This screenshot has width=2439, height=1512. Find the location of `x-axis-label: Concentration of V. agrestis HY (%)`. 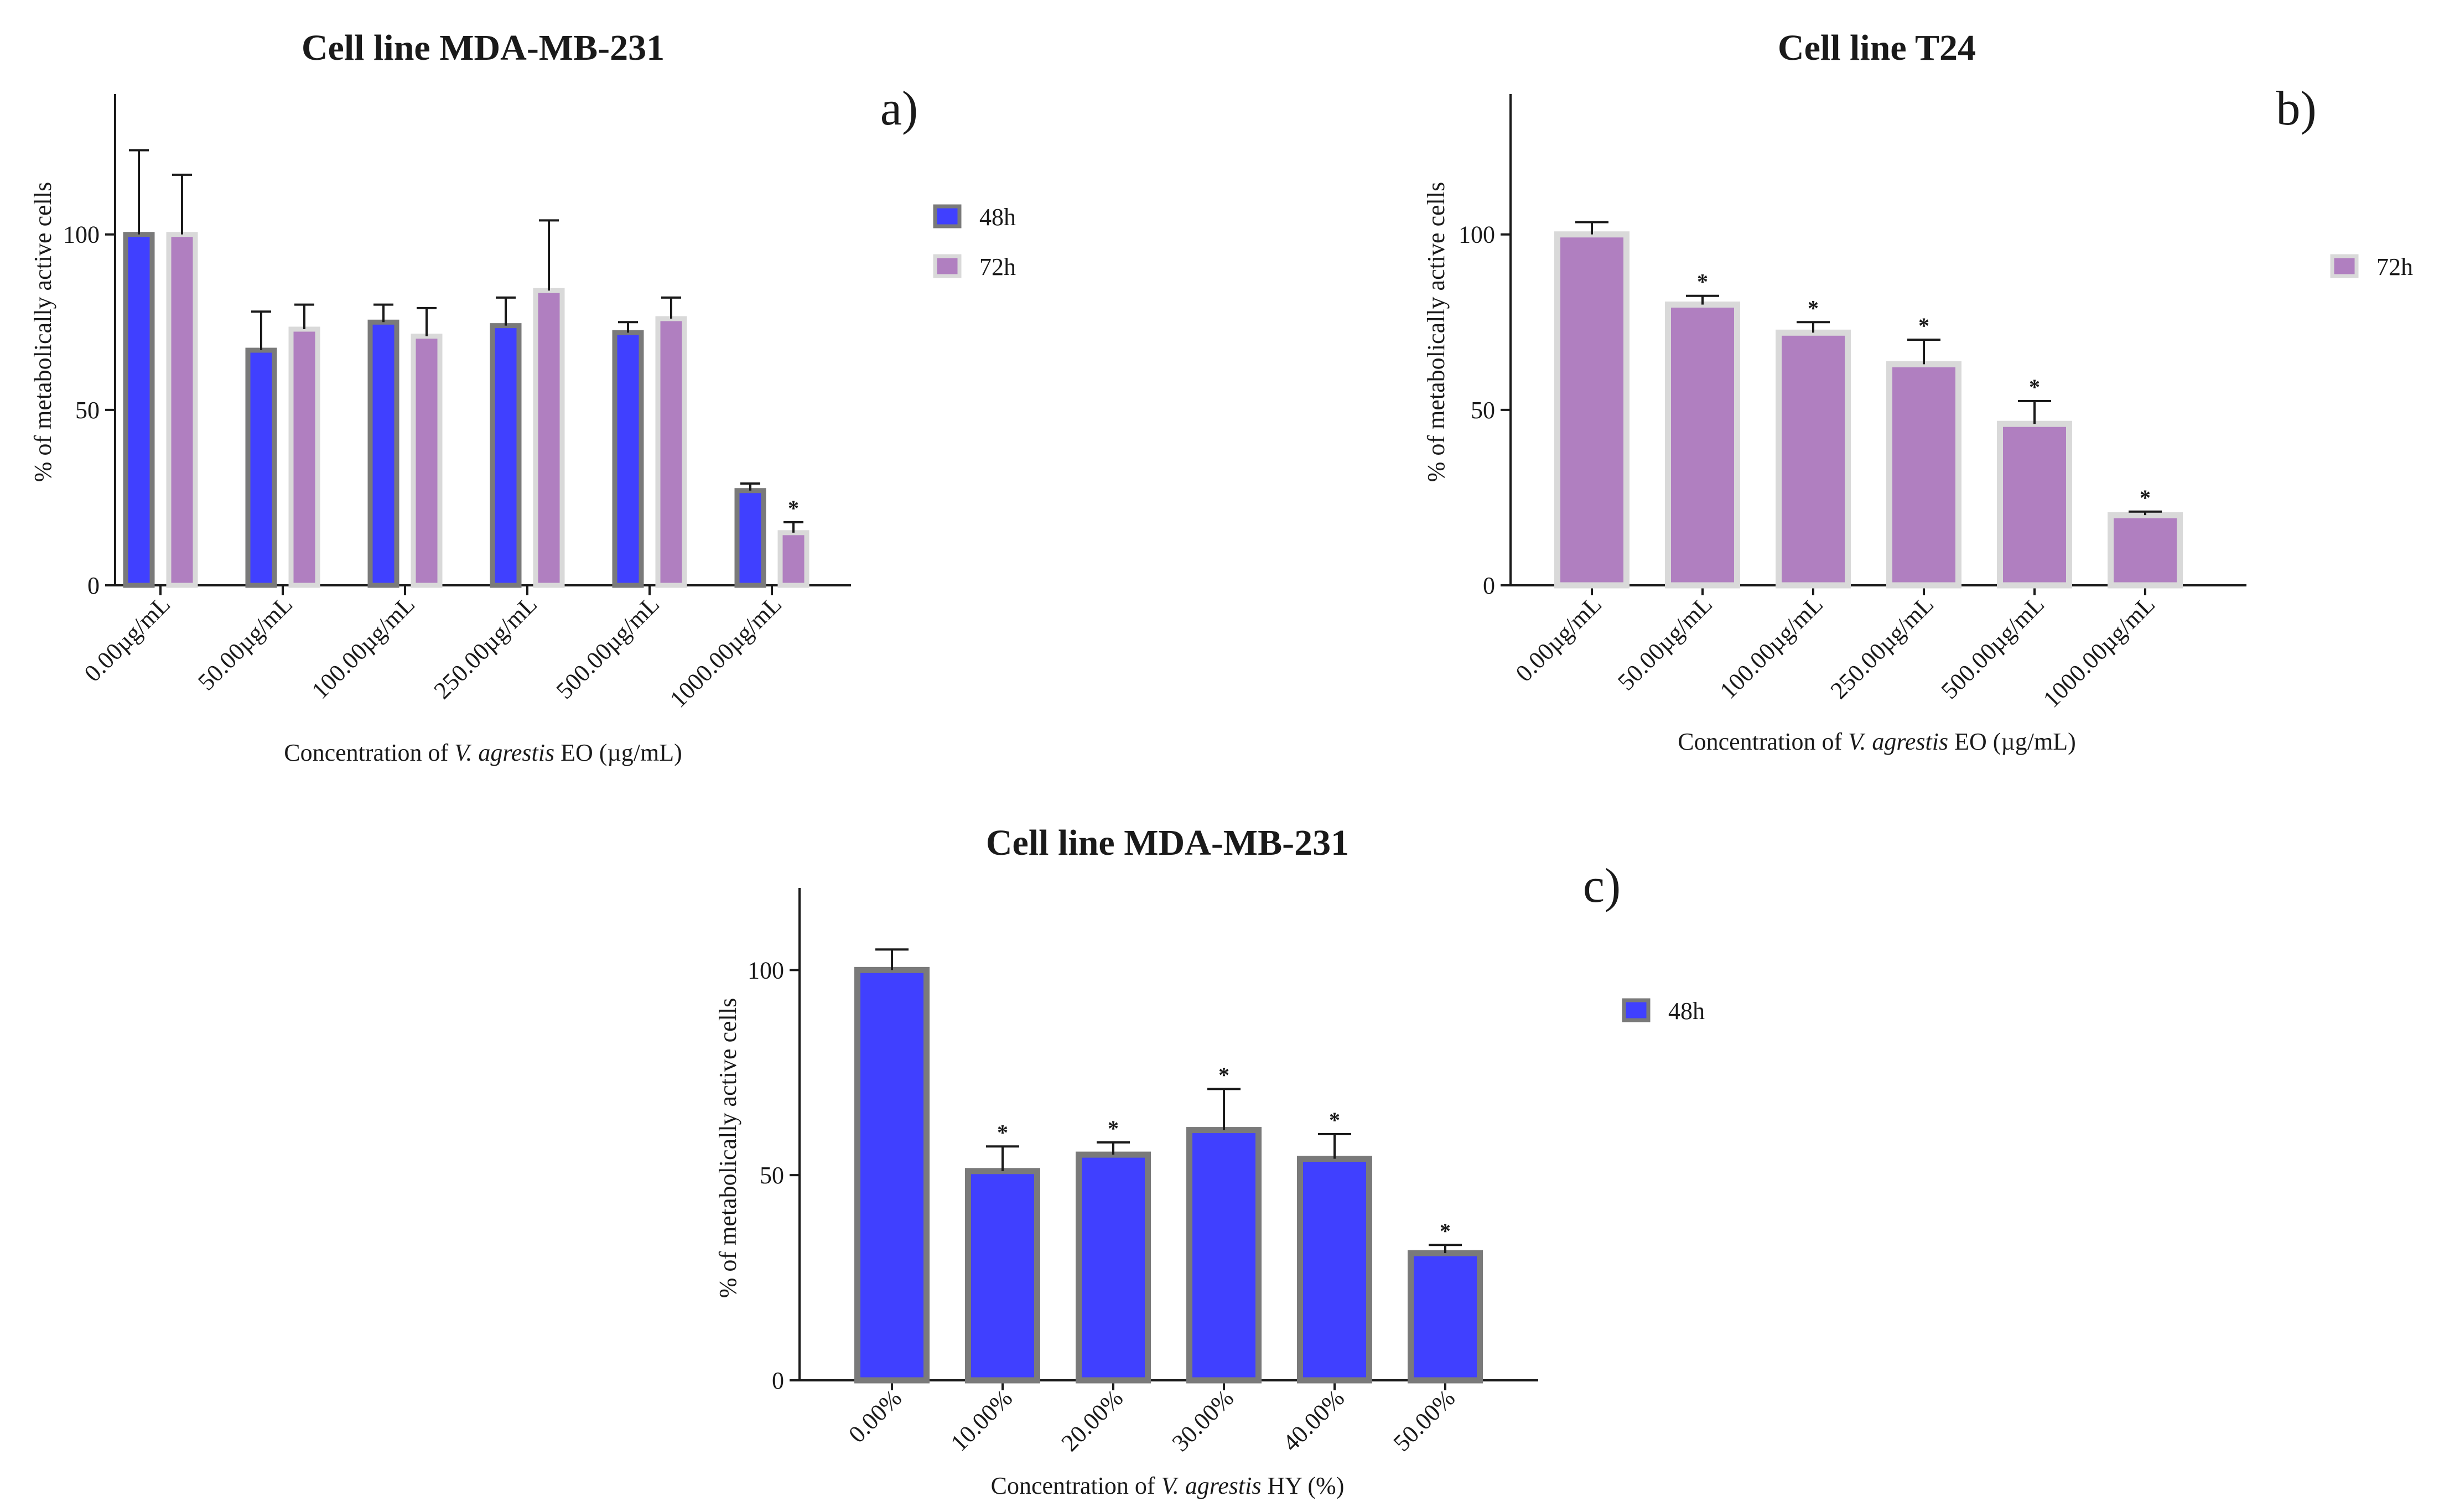

x-axis-label: Concentration of V. agrestis HY (%) is located at coordinates (1168, 1485).